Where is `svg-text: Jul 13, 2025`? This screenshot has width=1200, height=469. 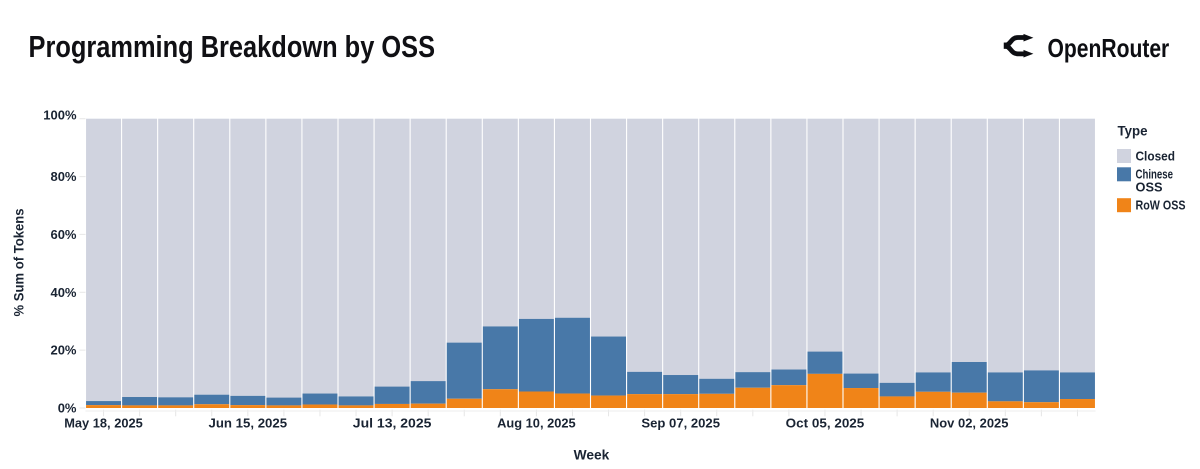
svg-text: Jul 13, 2025 is located at coordinates (392, 422).